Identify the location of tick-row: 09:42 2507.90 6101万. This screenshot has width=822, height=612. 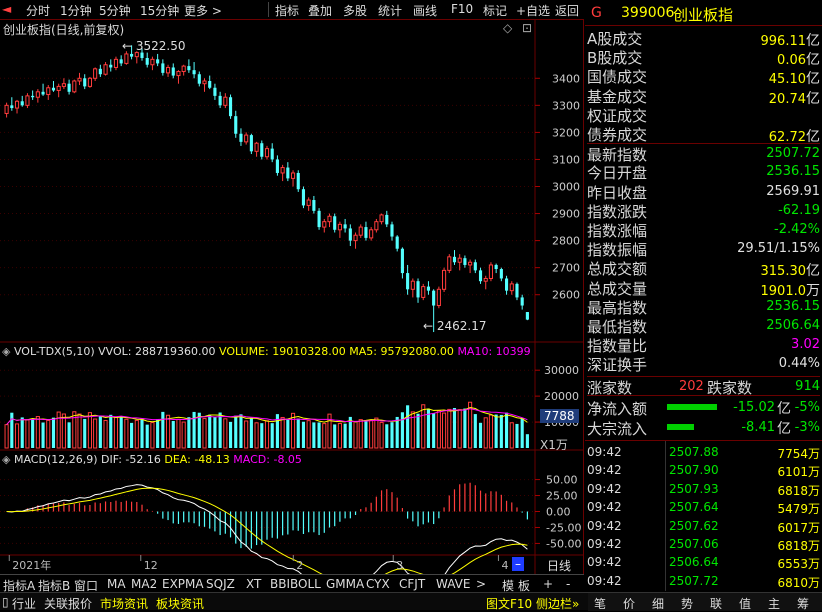
(703, 470).